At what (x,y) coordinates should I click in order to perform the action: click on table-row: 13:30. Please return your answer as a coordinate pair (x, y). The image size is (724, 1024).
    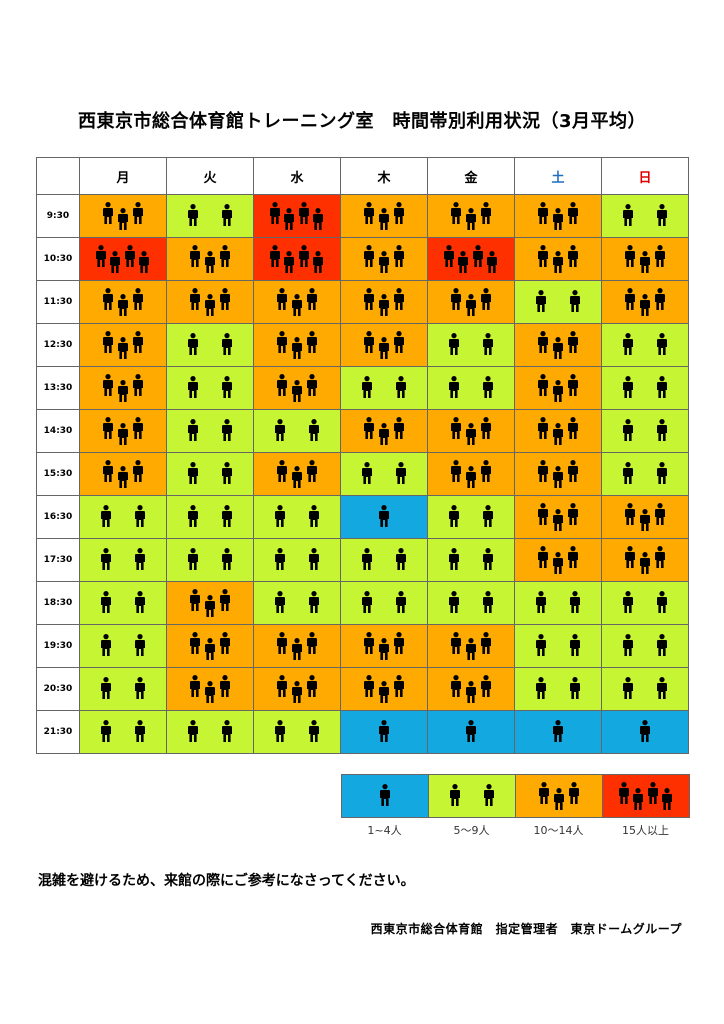
    Looking at the image, I should click on (362, 388).